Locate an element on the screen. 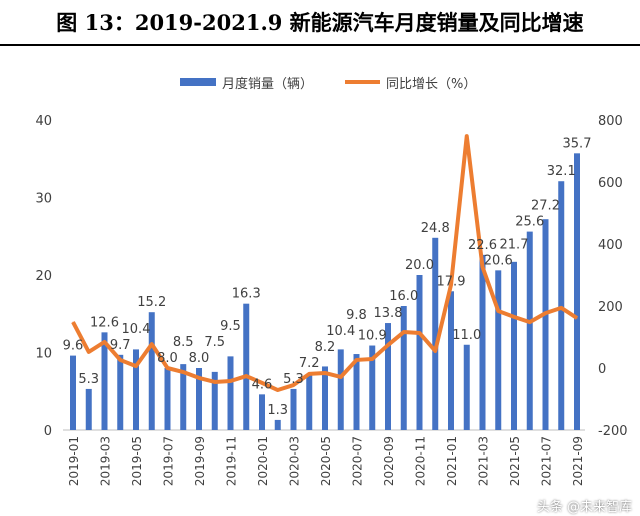  x-tick-label: 2020-05 is located at coordinates (326, 461).